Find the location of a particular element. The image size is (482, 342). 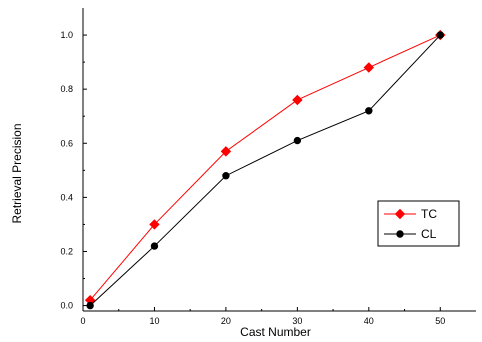

legend-label-cl: CL is located at coordinates (429, 234).